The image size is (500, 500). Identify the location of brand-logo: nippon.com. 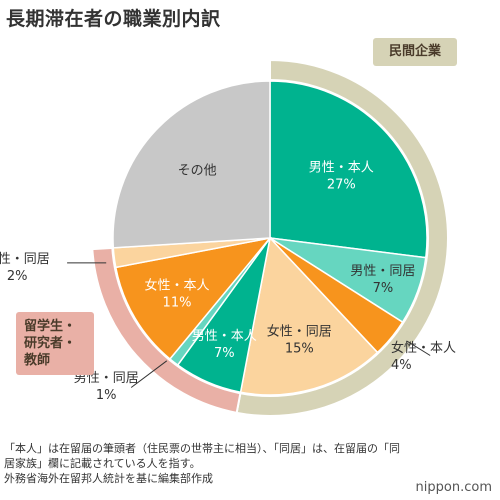
(453, 487).